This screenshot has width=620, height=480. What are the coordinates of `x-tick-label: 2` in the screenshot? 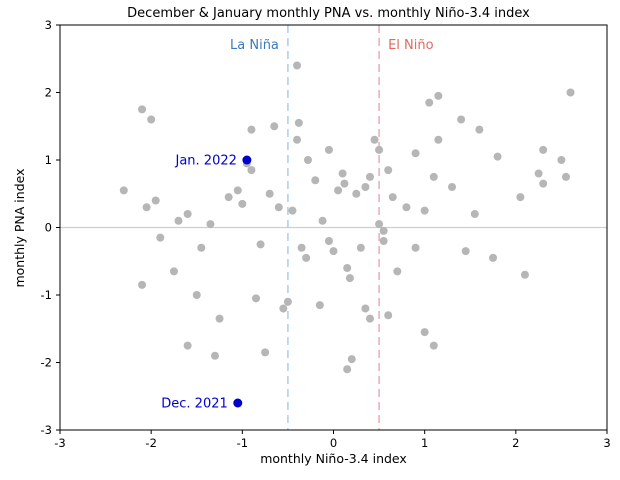 It's located at (515, 443).